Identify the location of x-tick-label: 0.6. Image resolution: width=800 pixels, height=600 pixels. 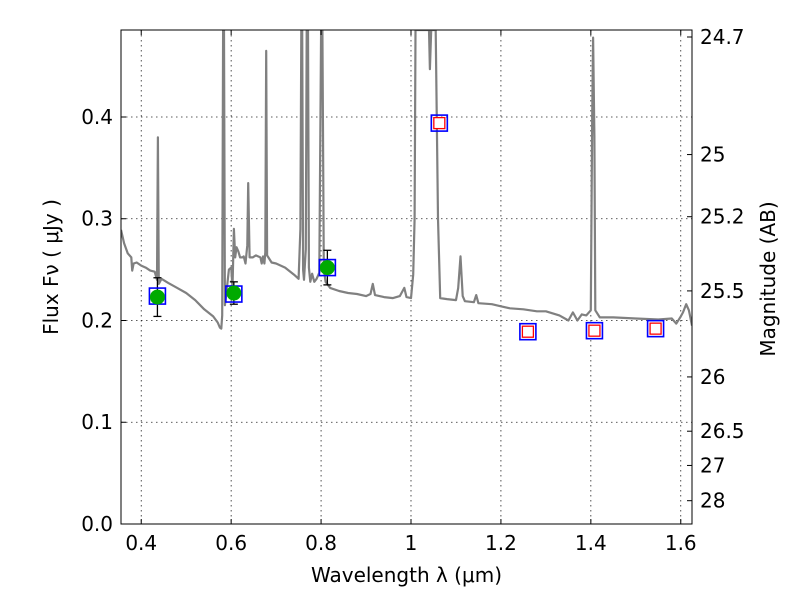
(231, 543).